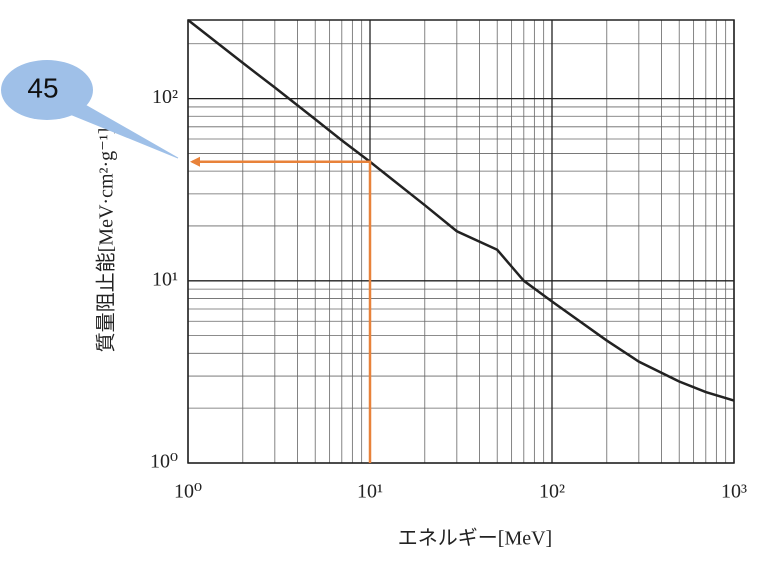  Describe the element at coordinates (370, 492) in the screenshot. I see `x-tick-label: 10¹` at that location.